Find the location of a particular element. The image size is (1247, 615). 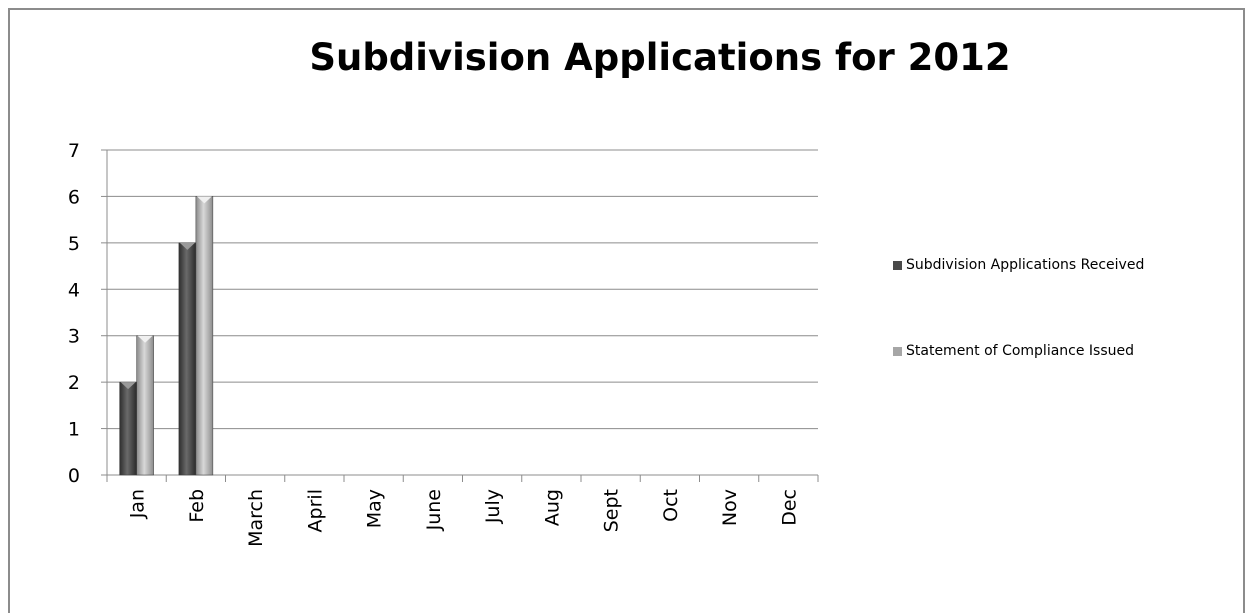

y-tick-label: 4 is located at coordinates (74, 290).